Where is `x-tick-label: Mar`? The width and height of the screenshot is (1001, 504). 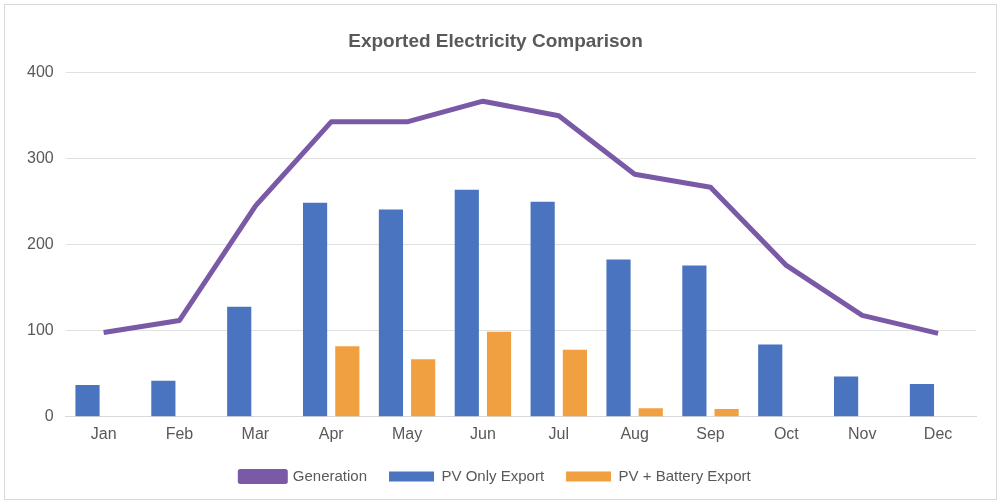
x-tick-label: Mar is located at coordinates (255, 433).